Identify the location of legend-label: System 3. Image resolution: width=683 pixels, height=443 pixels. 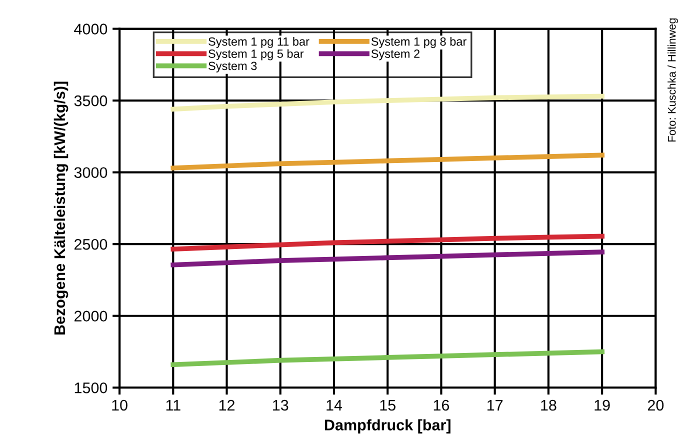
(232, 67).